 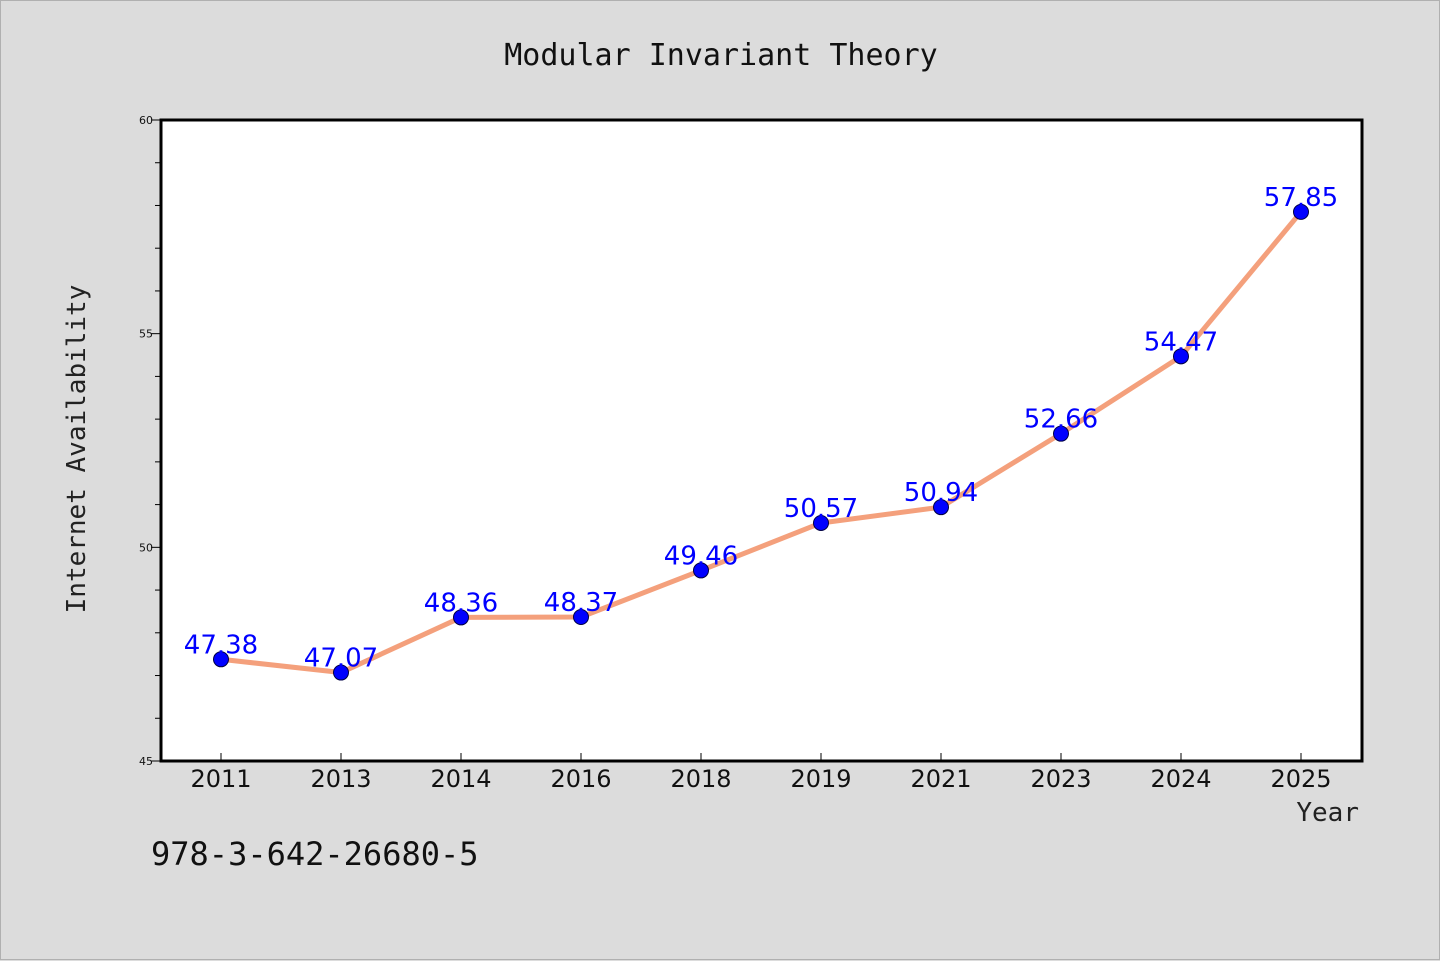 I want to click on y-tick-label: 45, so click(x=146, y=761).